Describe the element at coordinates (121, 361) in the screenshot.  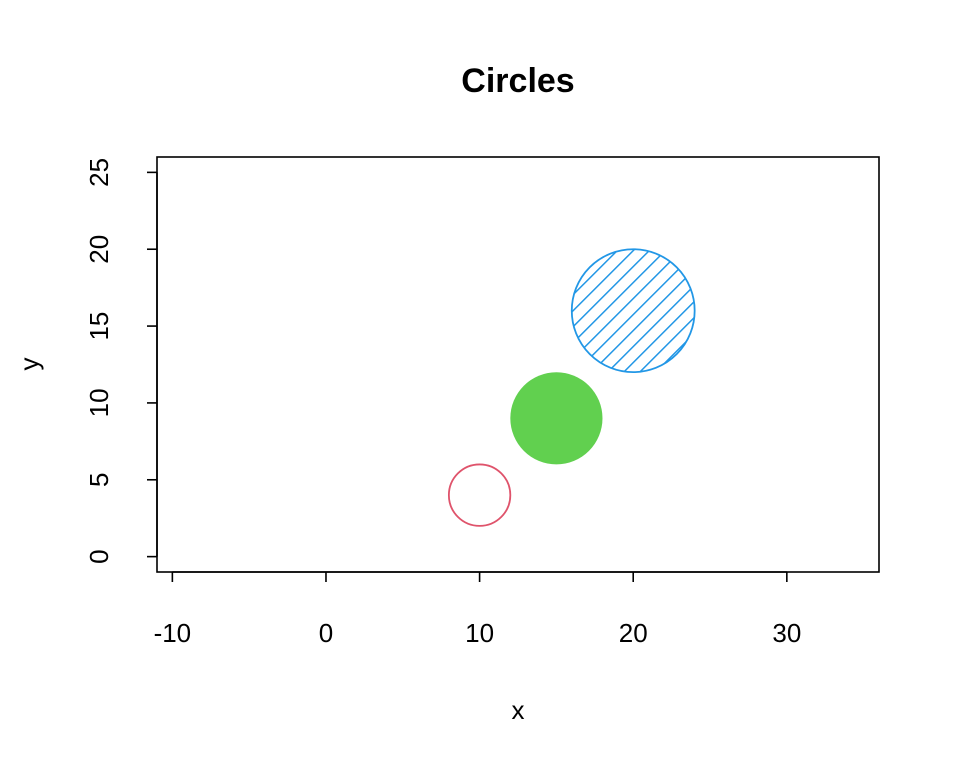
I see `y-axis: 0 5 10 15 20 25` at that location.